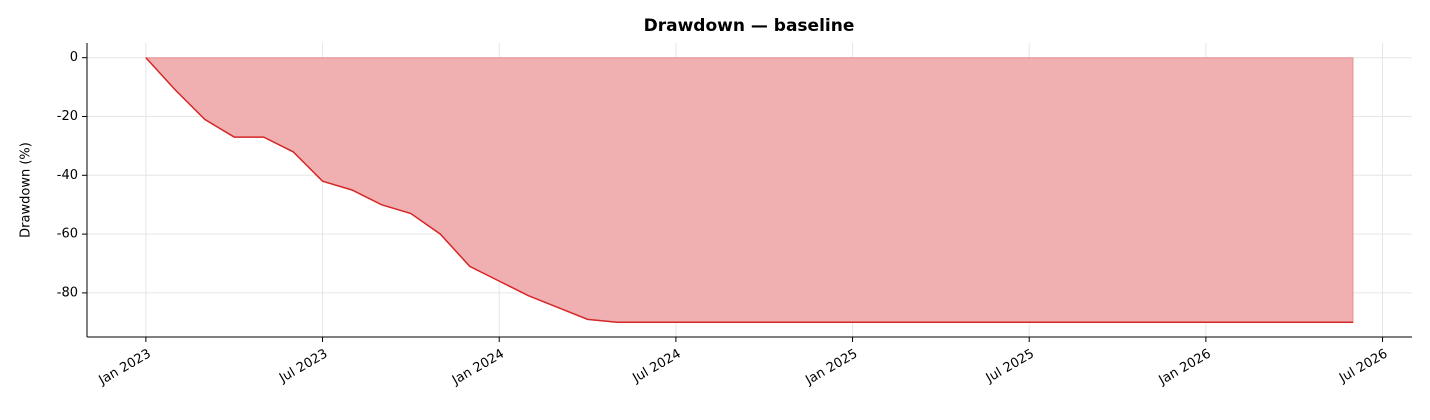 Image resolution: width=1430 pixels, height=420 pixels. I want to click on x-tick-label: Jan 2026, so click(1185, 368).